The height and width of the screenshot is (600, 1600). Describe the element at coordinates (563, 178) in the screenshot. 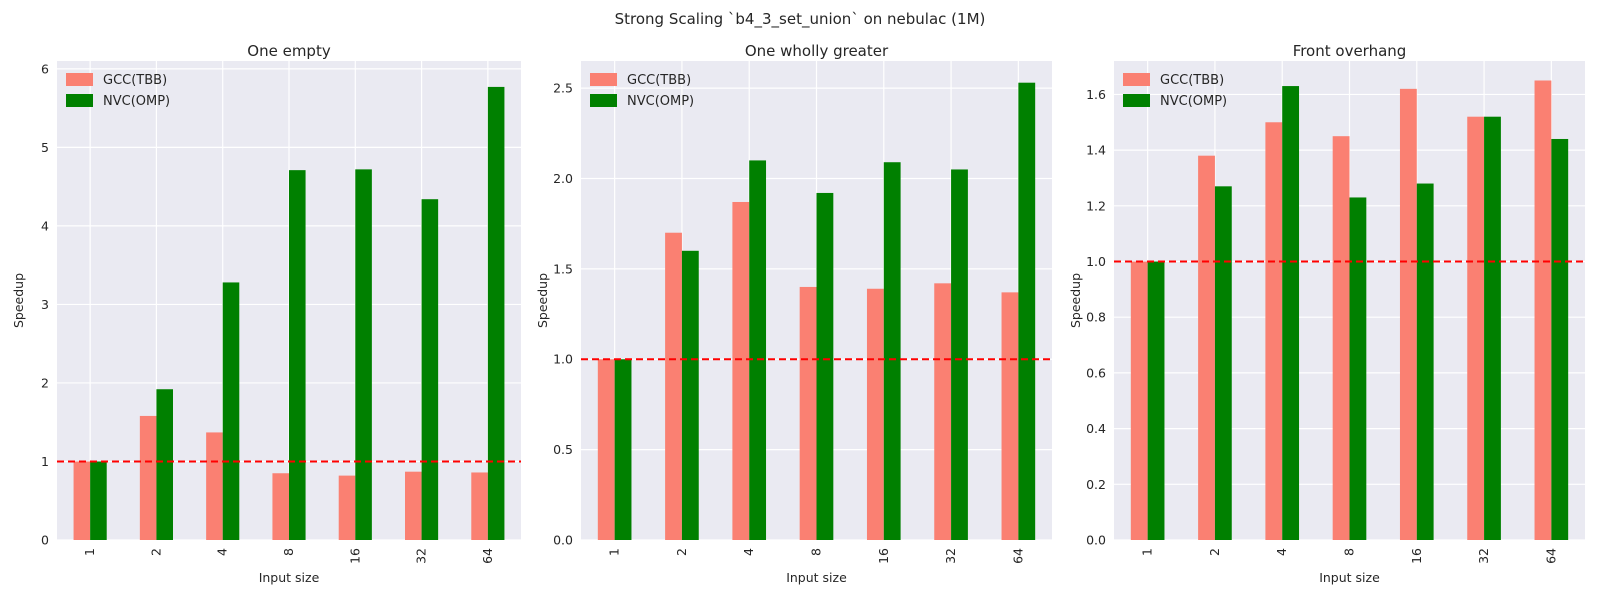

I see `y-tick-label: 2.0` at that location.